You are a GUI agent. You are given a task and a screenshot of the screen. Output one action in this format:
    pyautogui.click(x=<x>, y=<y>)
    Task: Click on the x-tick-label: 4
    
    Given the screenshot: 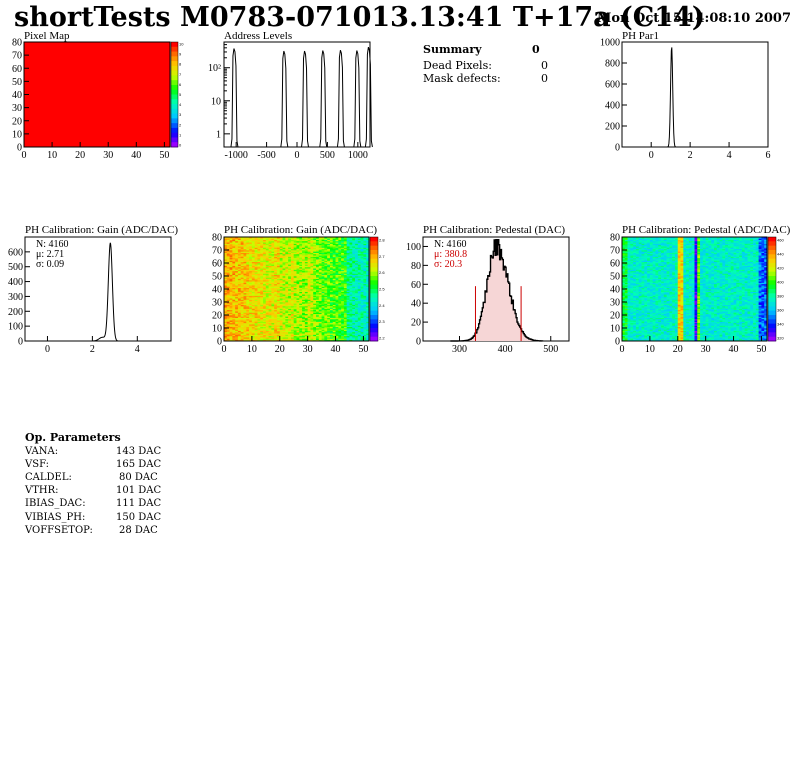 What is the action you would take?
    pyautogui.click(x=729, y=155)
    